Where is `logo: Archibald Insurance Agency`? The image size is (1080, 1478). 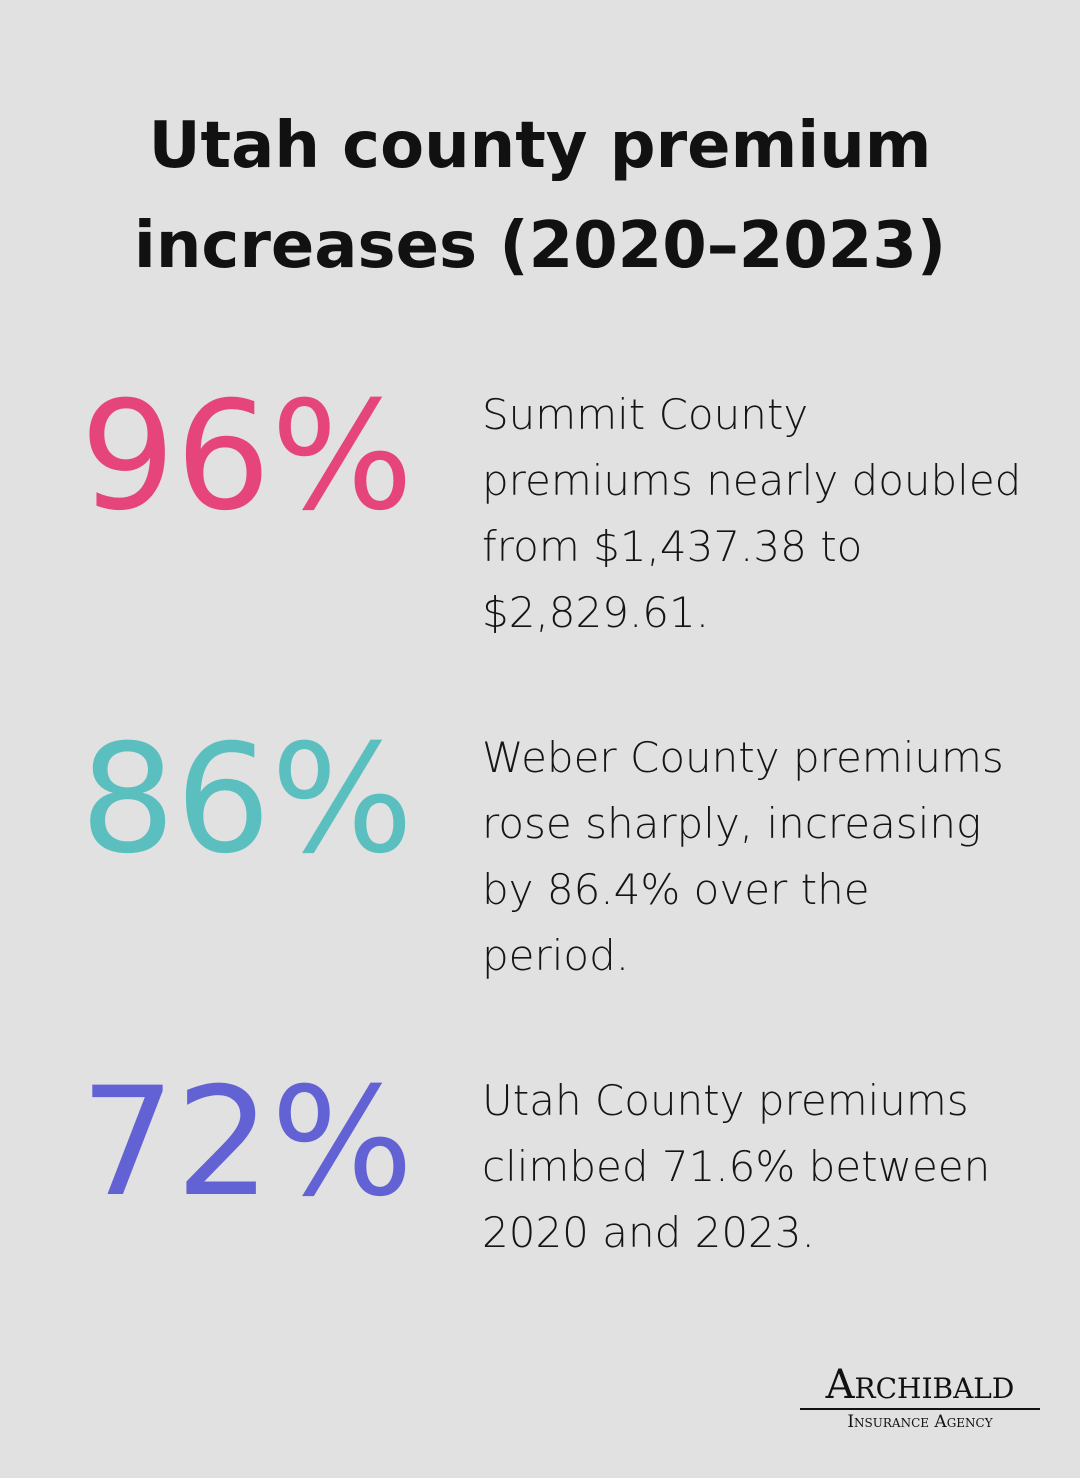 logo: Archibald Insurance Agency is located at coordinates (920, 1398).